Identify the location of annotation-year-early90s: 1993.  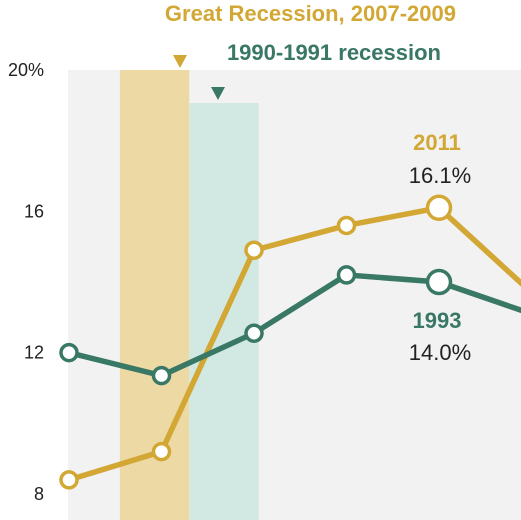
(437, 320).